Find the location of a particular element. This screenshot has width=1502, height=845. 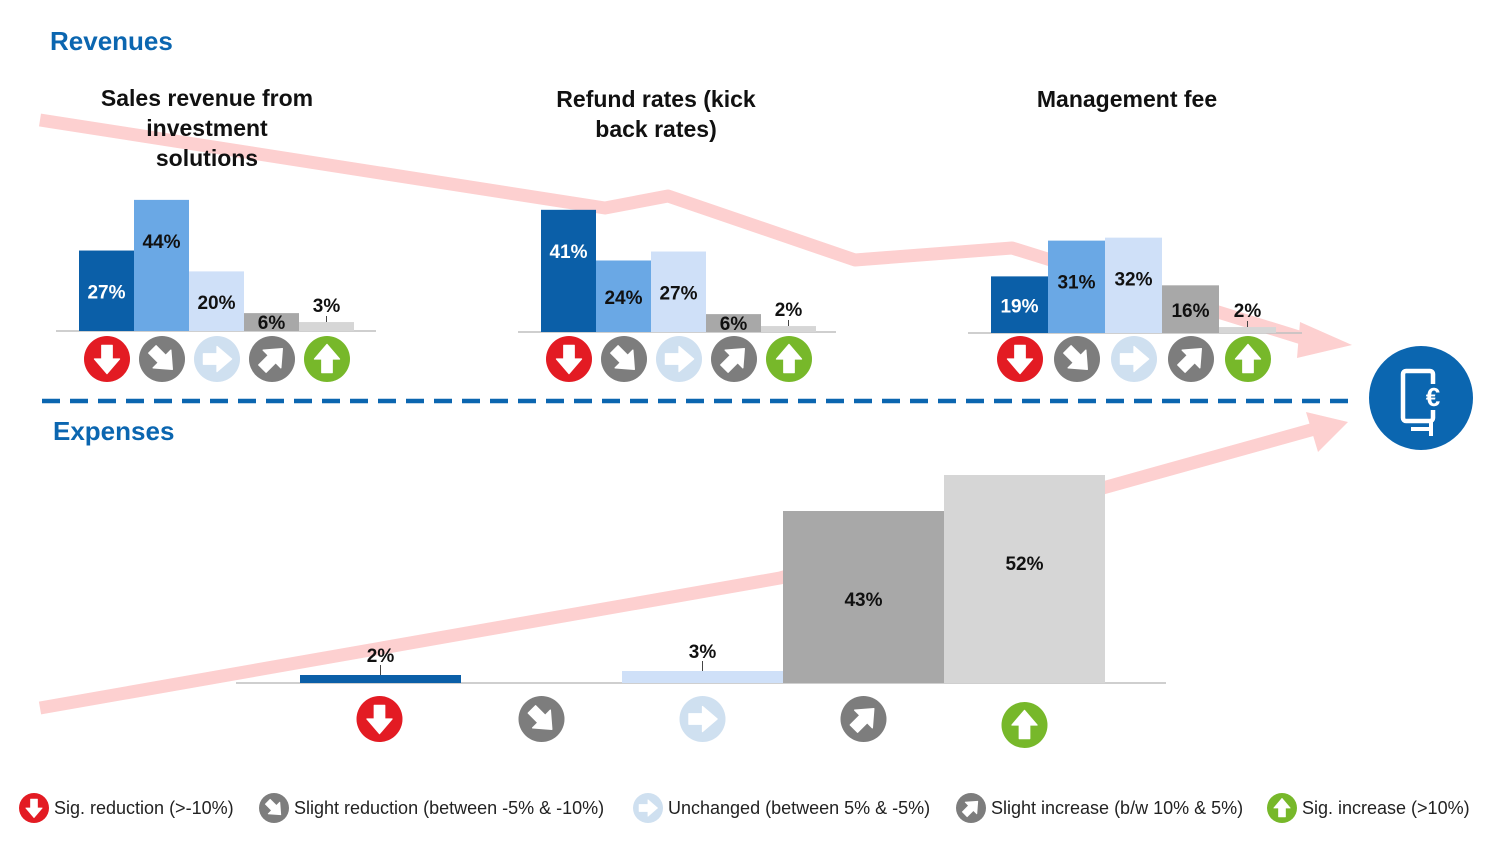

legend-item: Slight reduction (between -5% & -10%) is located at coordinates (431, 808).